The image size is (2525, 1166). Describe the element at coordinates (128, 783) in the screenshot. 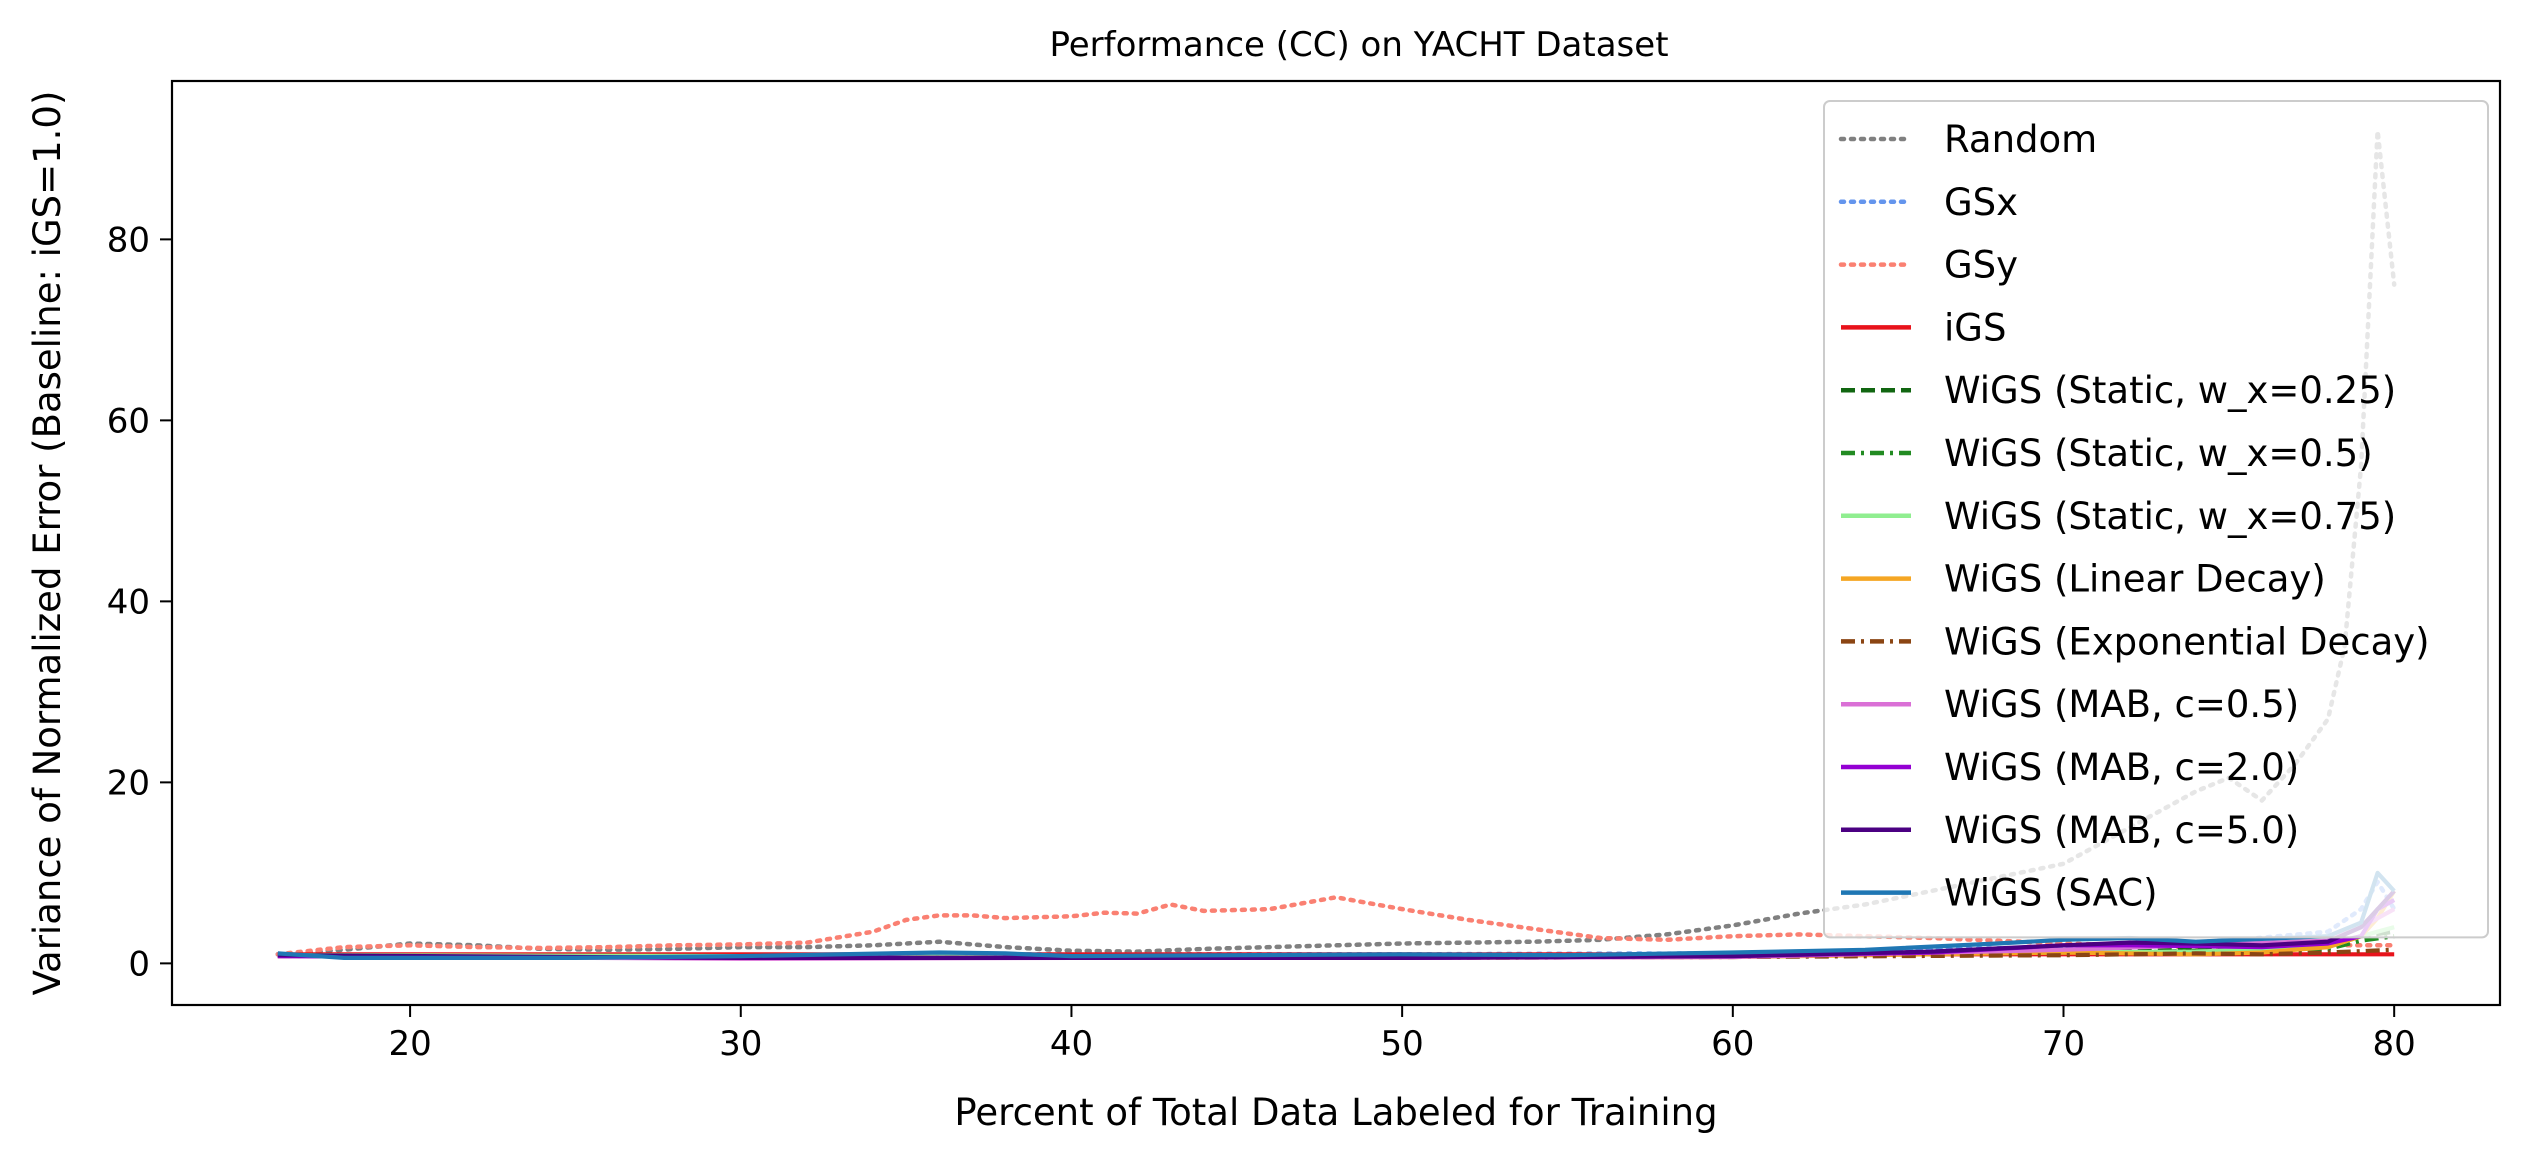

I see `y-tick-label-1: 20` at that location.